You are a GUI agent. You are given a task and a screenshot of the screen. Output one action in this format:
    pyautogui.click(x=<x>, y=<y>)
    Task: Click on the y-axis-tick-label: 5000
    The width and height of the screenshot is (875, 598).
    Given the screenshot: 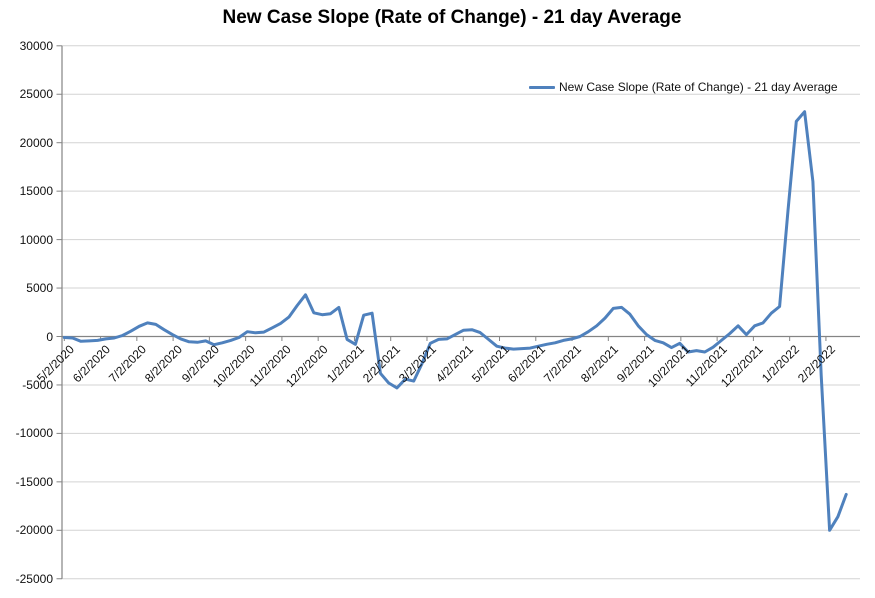 What is the action you would take?
    pyautogui.click(x=39, y=288)
    